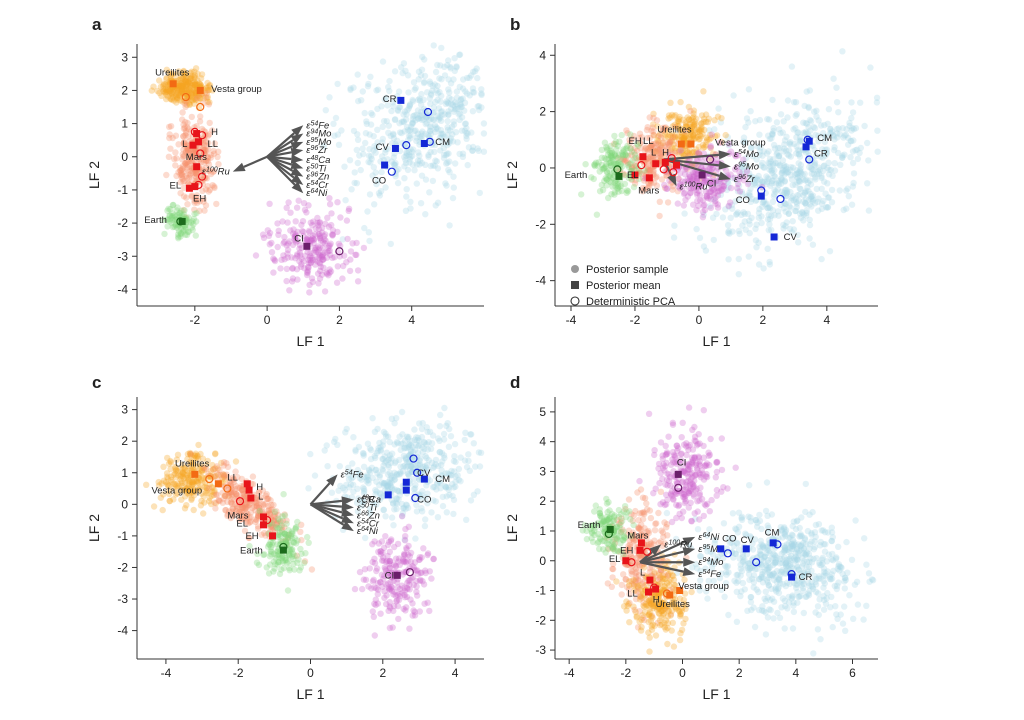 This screenshot has width=1024, height=720. Describe the element at coordinates (716, 694) in the screenshot. I see `x-axis-title: LF 1` at that location.